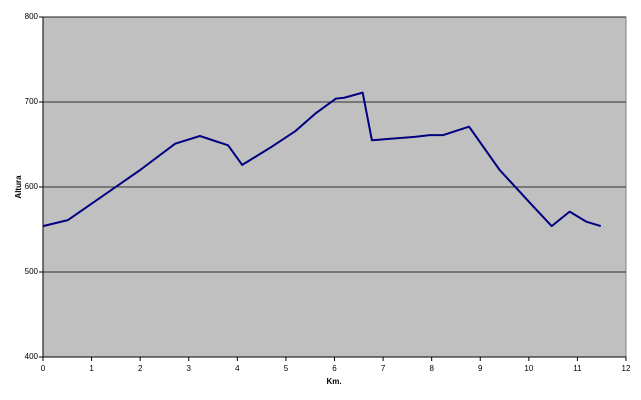 The image size is (641, 400). What do you see at coordinates (189, 368) in the screenshot?
I see `x-tick-label: 3` at bounding box center [189, 368].